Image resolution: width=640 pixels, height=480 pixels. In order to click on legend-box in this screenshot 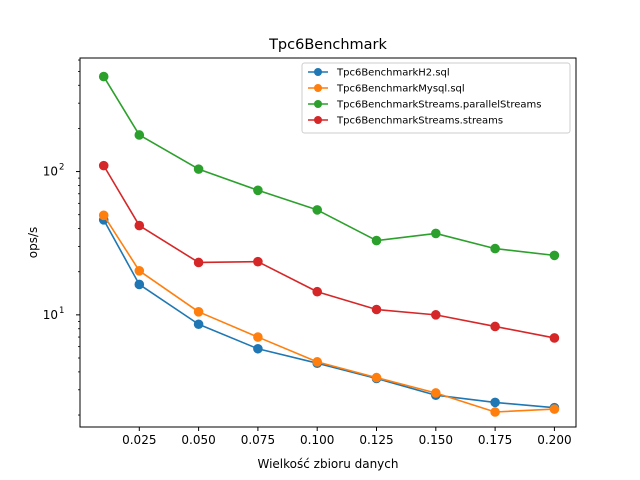, I will do `click(436, 98)`.